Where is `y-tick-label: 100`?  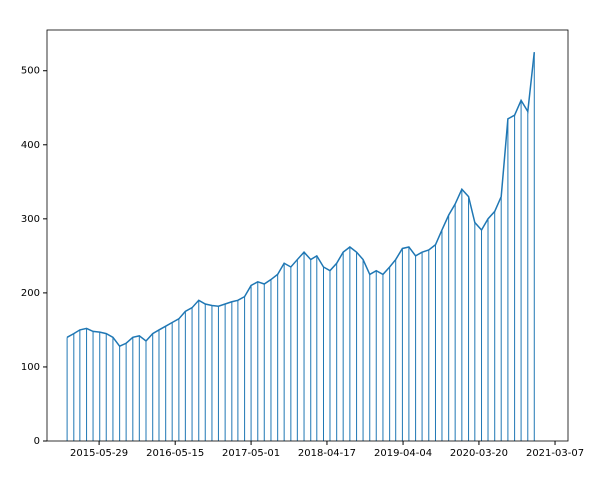
y-tick-label: 100 is located at coordinates (30, 367).